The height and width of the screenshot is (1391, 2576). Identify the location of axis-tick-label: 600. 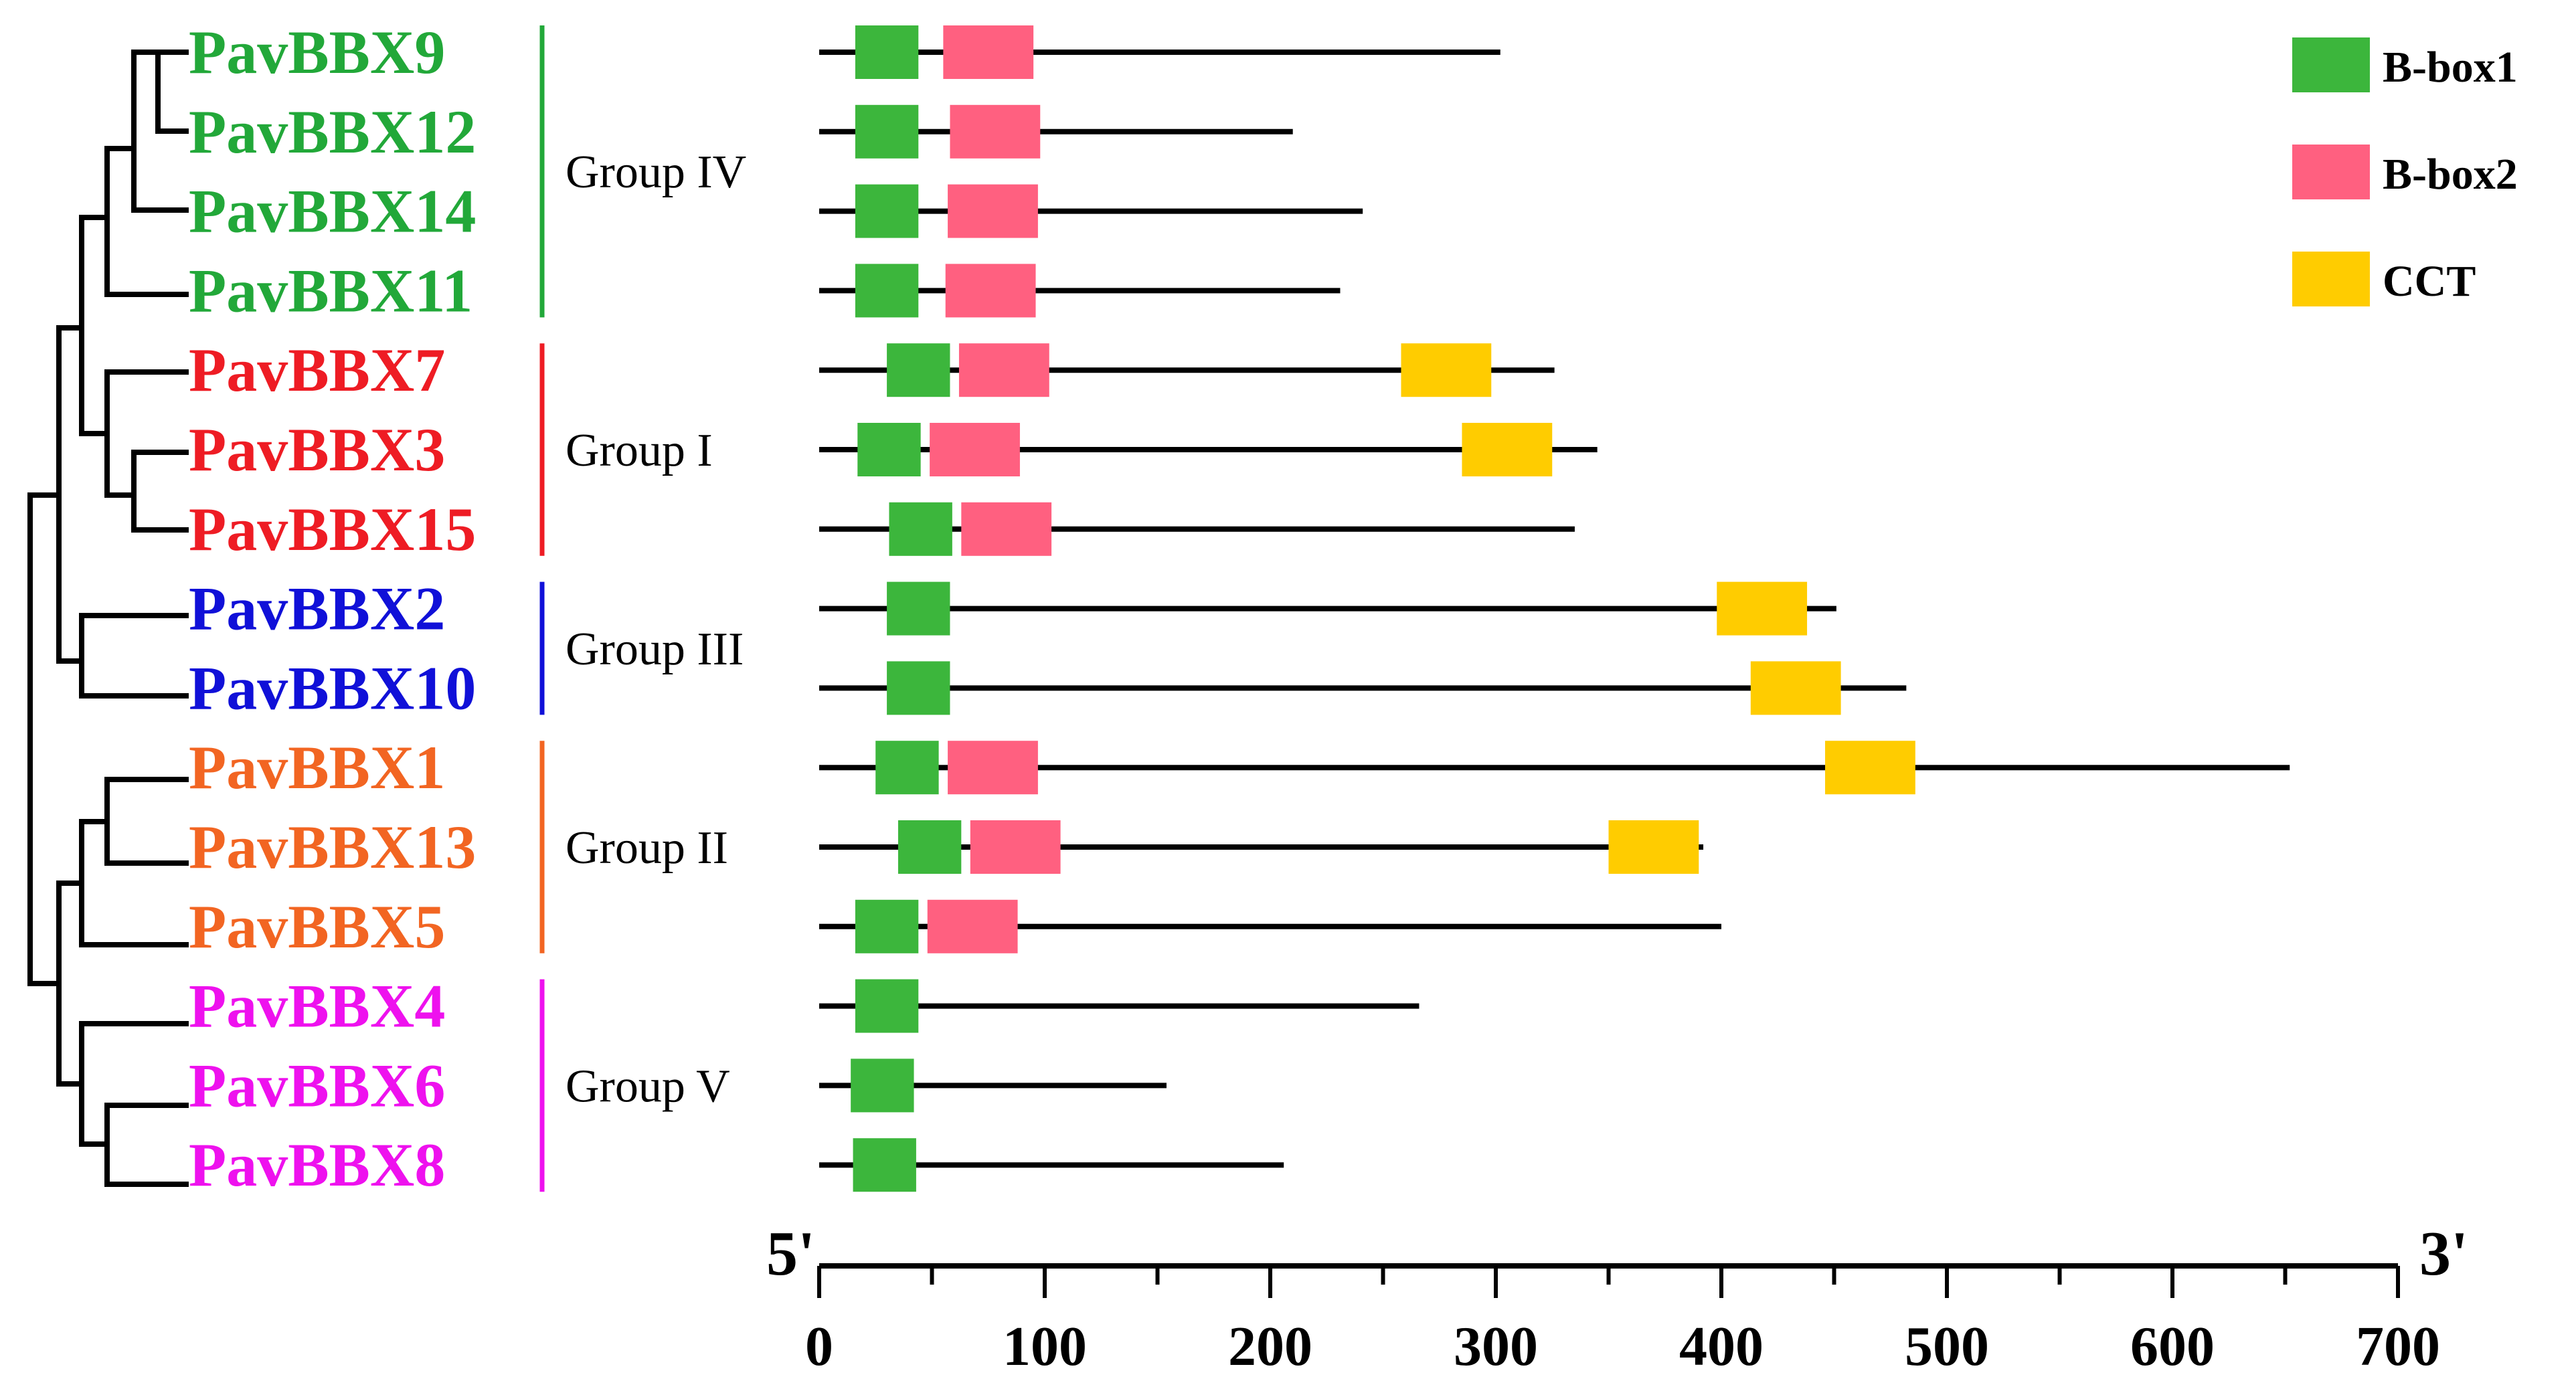
(2172, 1346).